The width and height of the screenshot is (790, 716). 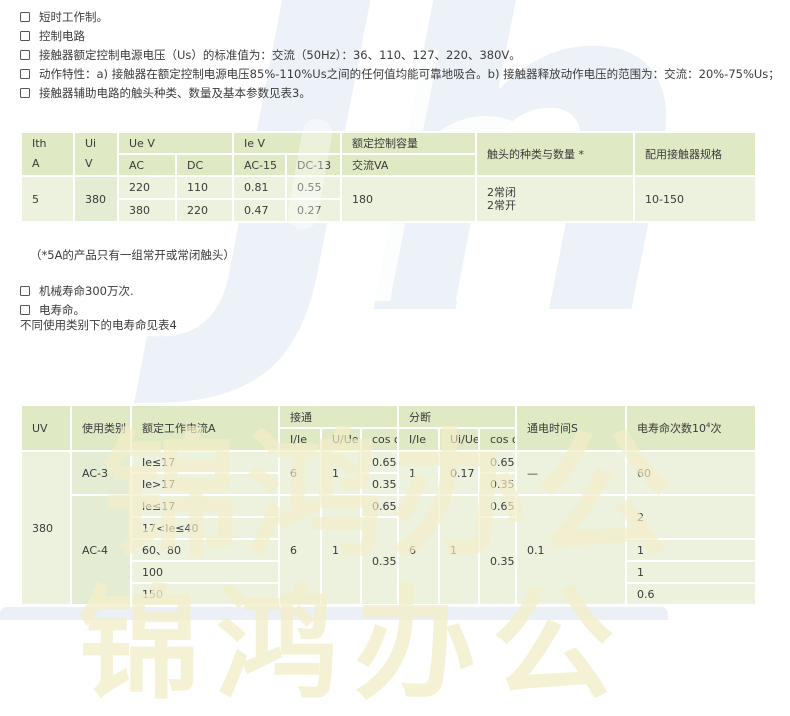 What do you see at coordinates (379, 439) in the screenshot?
I see `t4-header-make-cos: cos φ` at bounding box center [379, 439].